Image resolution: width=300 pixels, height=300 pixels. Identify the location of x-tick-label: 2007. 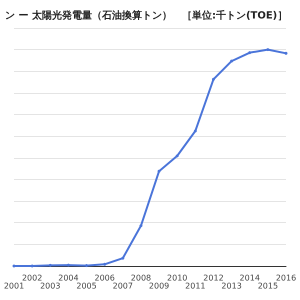
(122, 286).